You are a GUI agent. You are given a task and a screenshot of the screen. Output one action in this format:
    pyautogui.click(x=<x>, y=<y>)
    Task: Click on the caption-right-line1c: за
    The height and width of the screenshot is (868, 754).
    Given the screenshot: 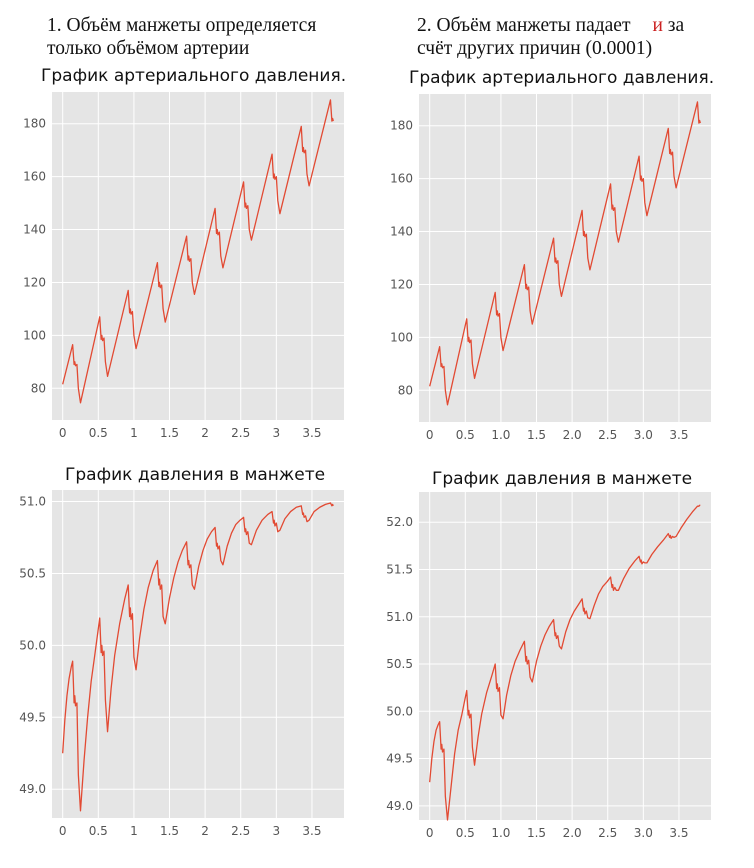 What is the action you would take?
    pyautogui.click(x=673, y=25)
    